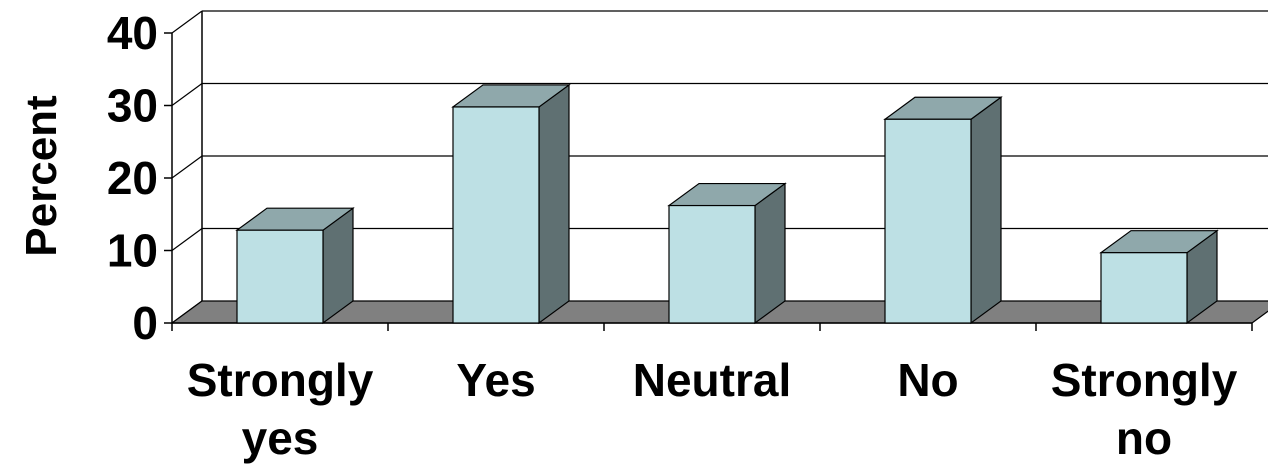 This screenshot has height=471, width=1268. Describe the element at coordinates (495, 380) in the screenshot. I see `x-tick-label: Yes` at that location.